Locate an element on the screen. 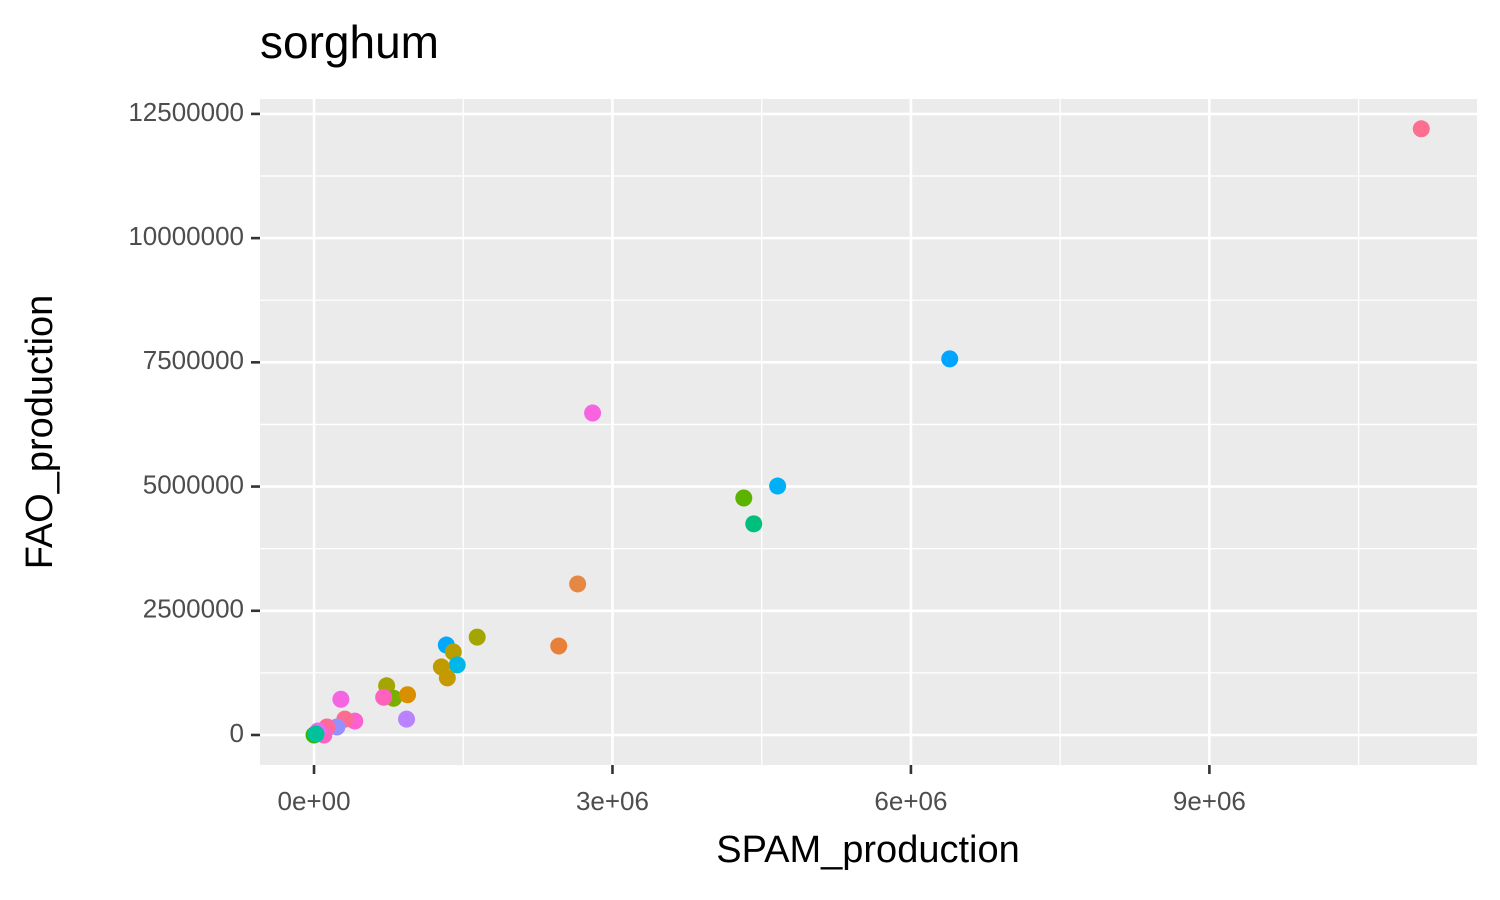  x-tick-label: 9e+06 is located at coordinates (1209, 801).